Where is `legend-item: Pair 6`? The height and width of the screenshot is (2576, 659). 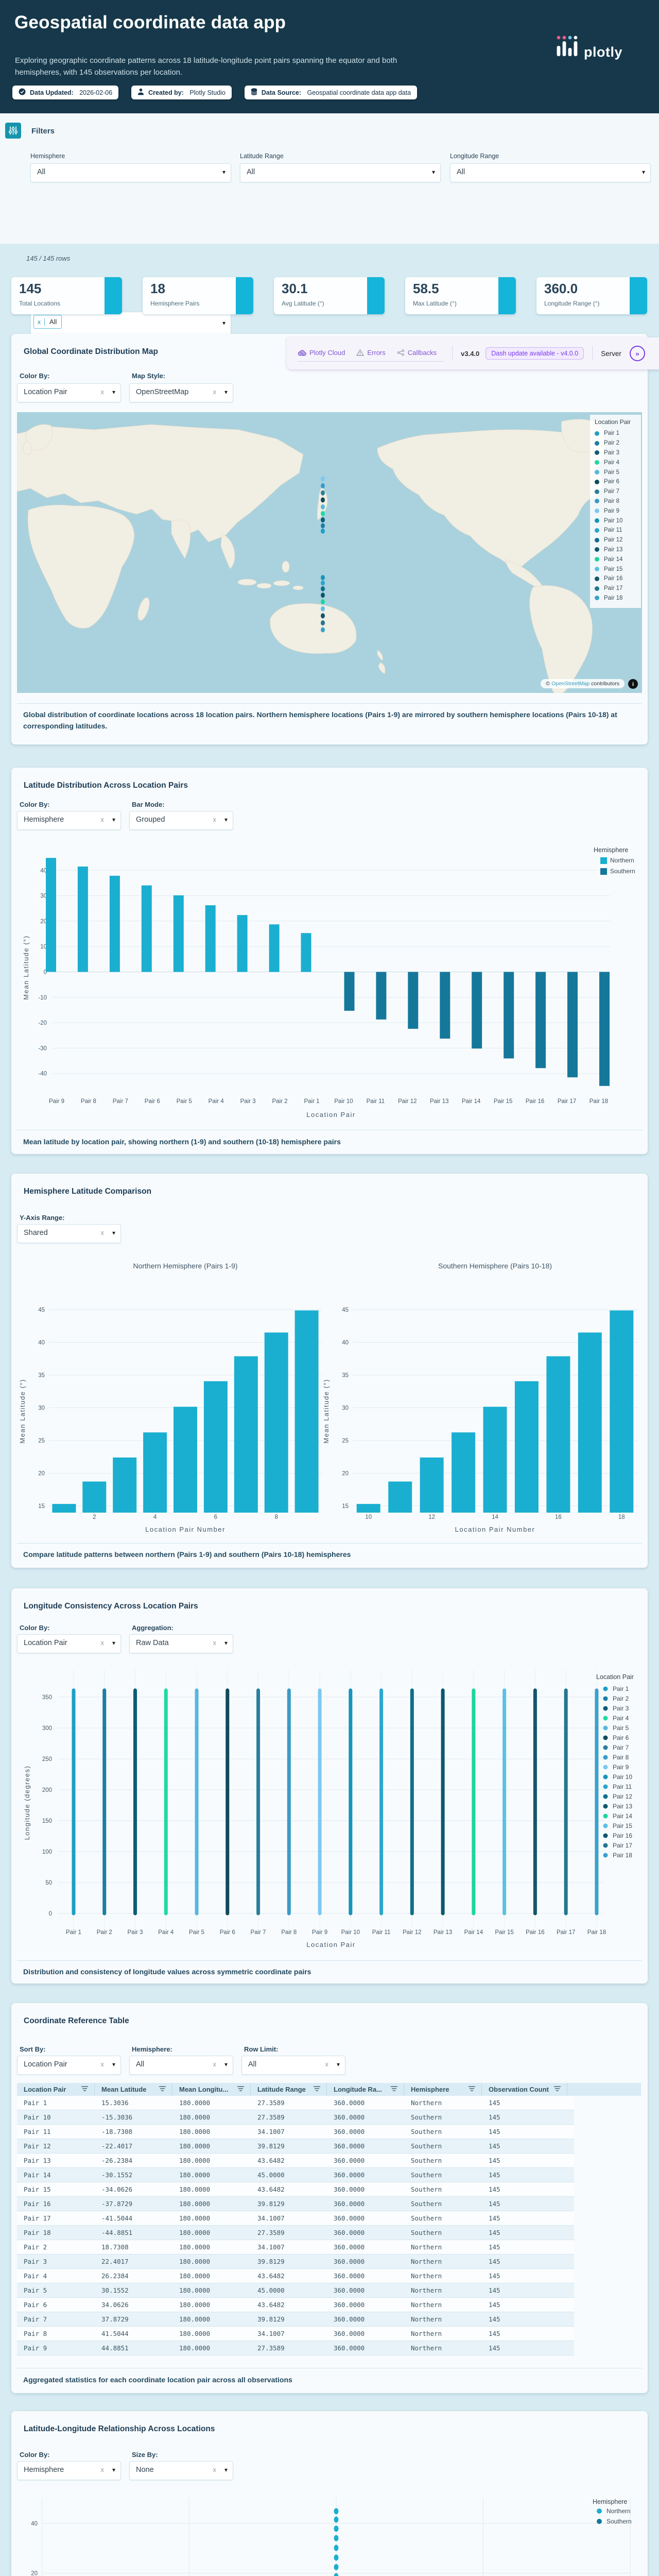 legend-item: Pair 6 is located at coordinates (618, 482).